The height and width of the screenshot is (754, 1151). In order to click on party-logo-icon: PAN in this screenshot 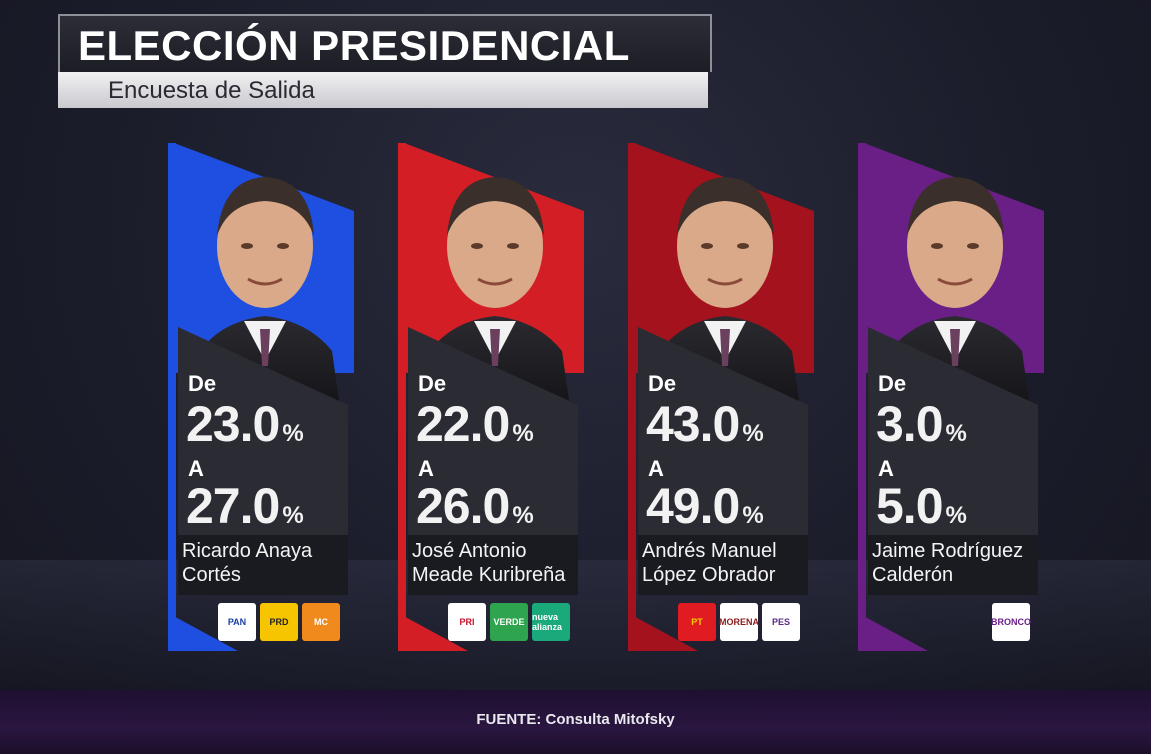, I will do `click(237, 622)`.